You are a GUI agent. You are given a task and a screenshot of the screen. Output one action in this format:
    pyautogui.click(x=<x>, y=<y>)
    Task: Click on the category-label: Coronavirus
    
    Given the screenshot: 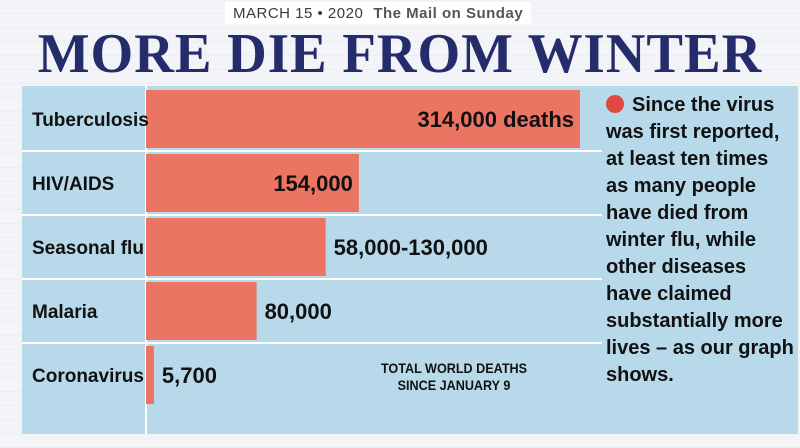 What is the action you would take?
    pyautogui.click(x=88, y=376)
    